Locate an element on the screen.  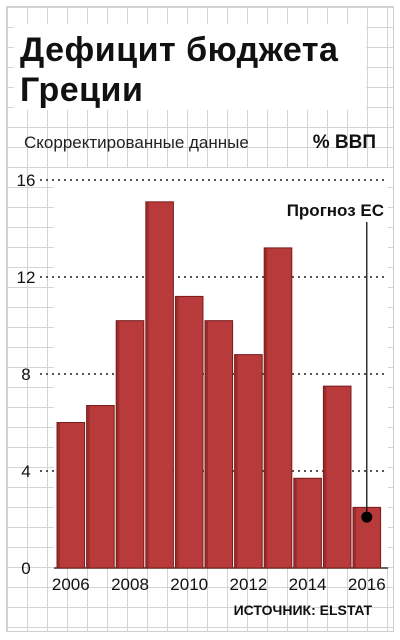
title-box is located at coordinates (190, 67).